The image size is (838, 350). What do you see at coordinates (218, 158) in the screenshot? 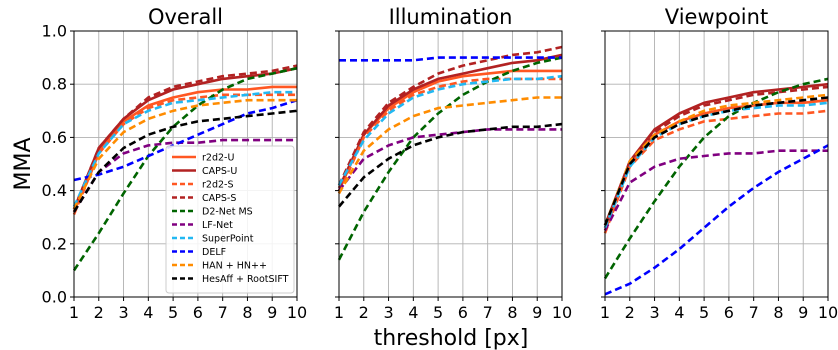
I see `legend-label-r2d2-u: r2d2-U` at bounding box center [218, 158].